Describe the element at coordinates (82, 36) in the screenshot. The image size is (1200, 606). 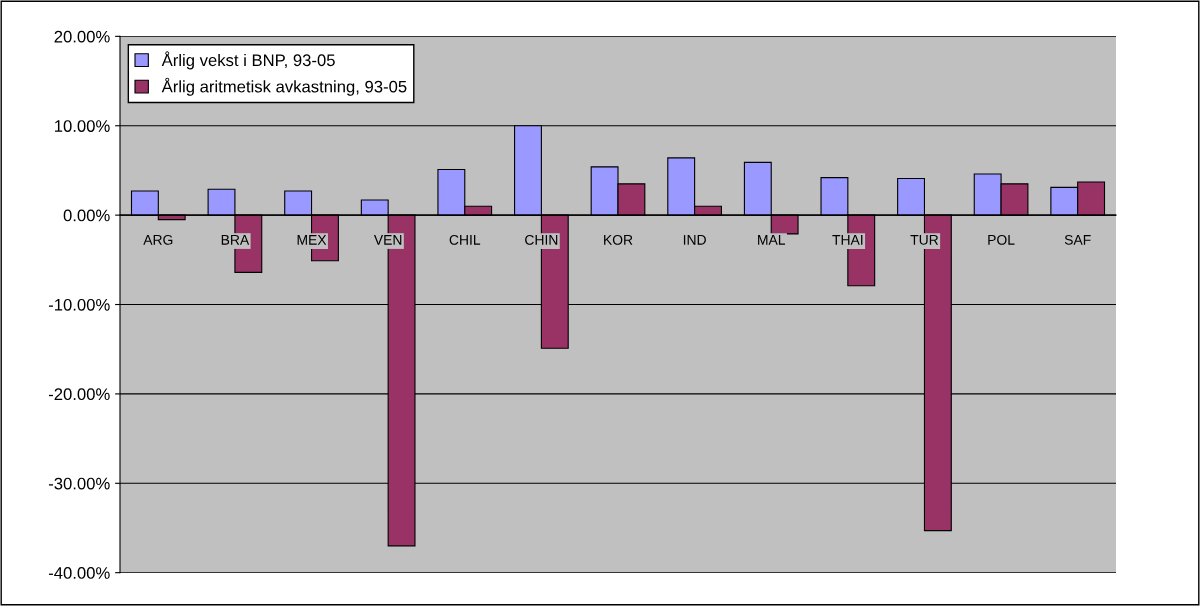
I see `y-tick-label: 20.00%` at that location.